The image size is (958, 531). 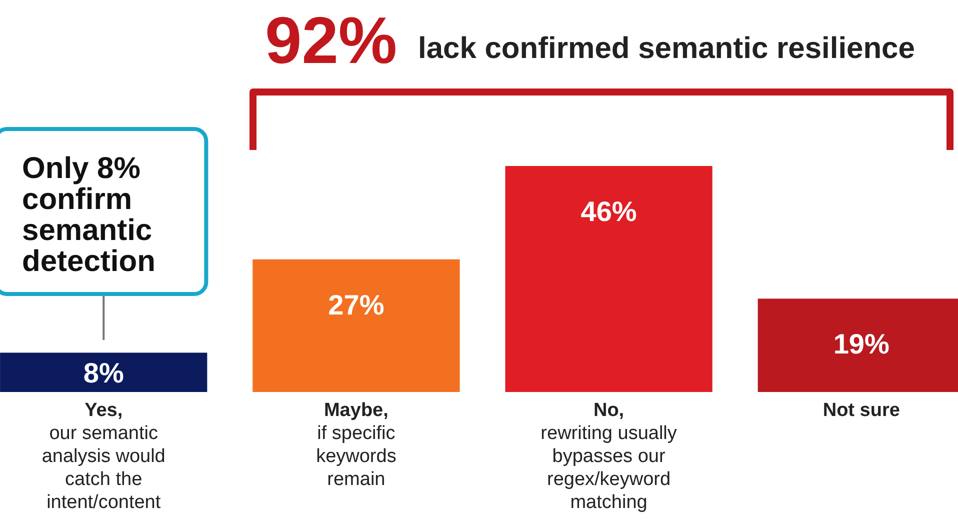 I want to click on data-label: 8%, so click(x=103, y=372).